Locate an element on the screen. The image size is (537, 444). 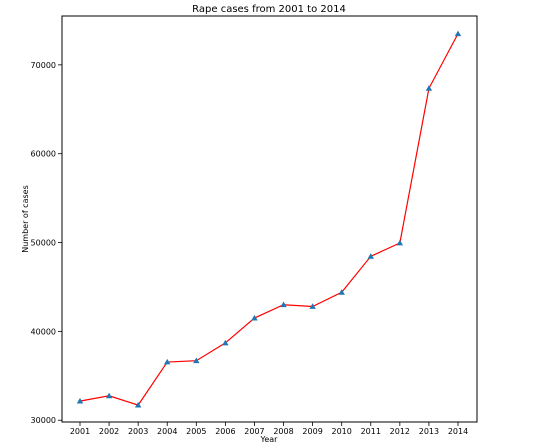
x-tick-label: 2009 is located at coordinates (312, 431).